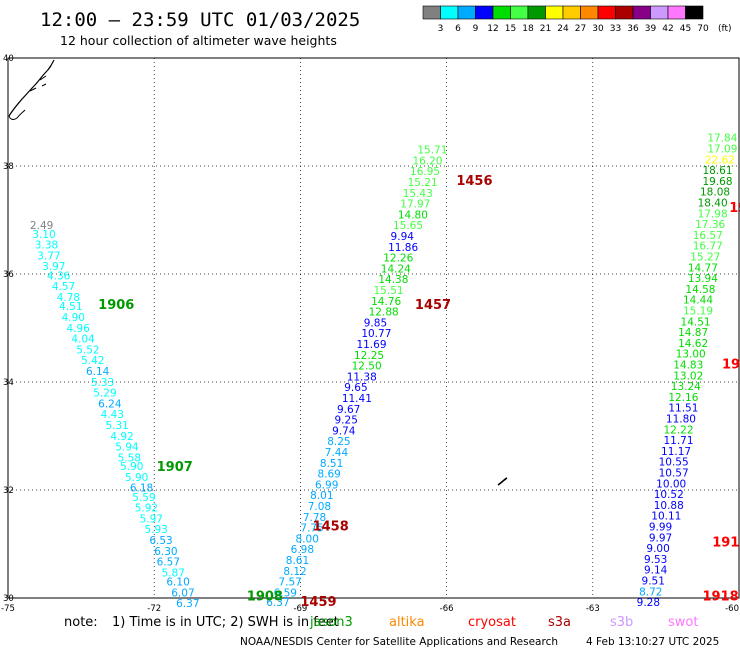 This screenshot has height=650, width=740. Describe the element at coordinates (285, 593) in the screenshot. I see `wave-height-label: 6.59` at that location.